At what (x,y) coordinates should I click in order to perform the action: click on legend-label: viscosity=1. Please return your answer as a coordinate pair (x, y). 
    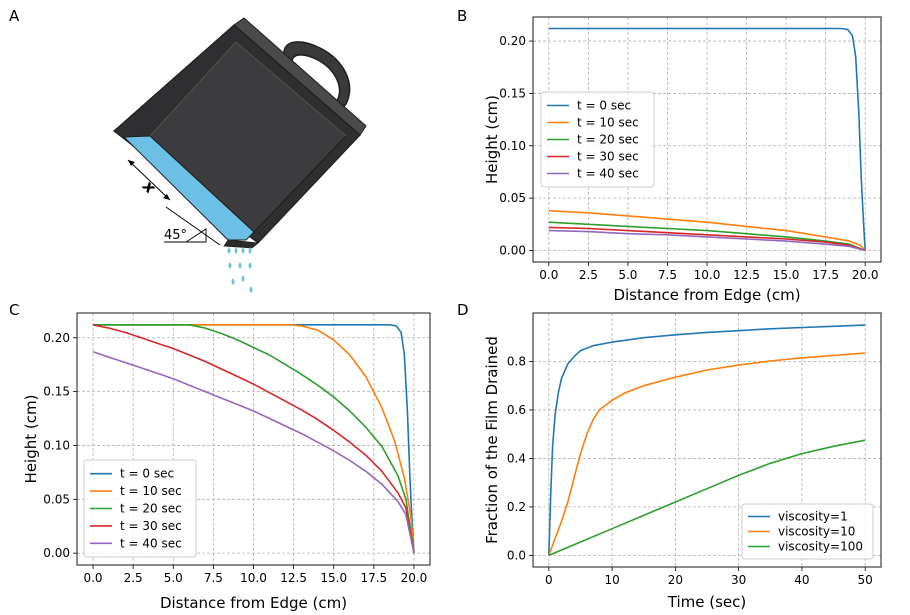
    Looking at the image, I should click on (813, 517).